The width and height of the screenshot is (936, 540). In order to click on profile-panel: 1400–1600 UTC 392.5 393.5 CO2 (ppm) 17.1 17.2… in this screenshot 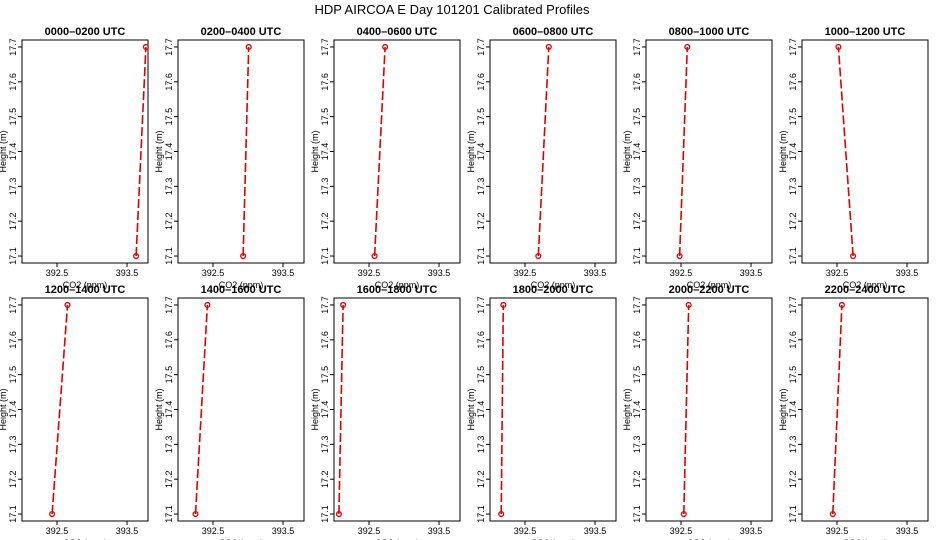, I will do `click(229, 412)`.